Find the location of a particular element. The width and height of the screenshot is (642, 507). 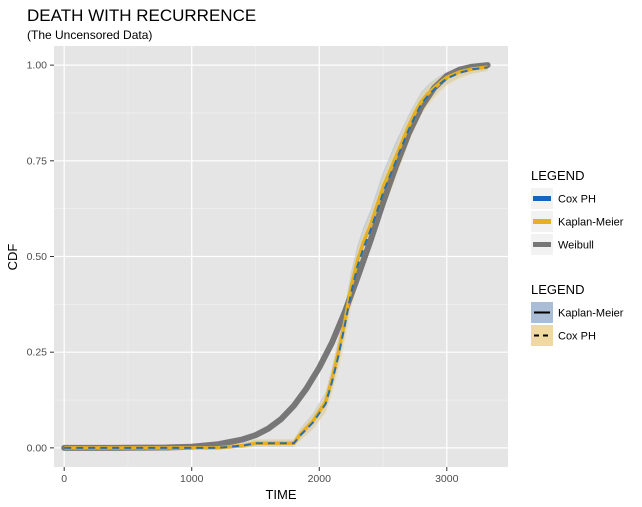

legend-bands: LEGEND Kaplan-Meier Cox PH is located at coordinates (577, 314).